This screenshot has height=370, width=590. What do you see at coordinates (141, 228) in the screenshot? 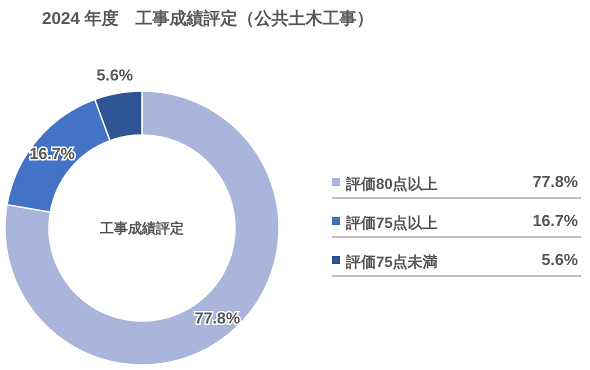
I see `text: 工事成績評定` at bounding box center [141, 228].